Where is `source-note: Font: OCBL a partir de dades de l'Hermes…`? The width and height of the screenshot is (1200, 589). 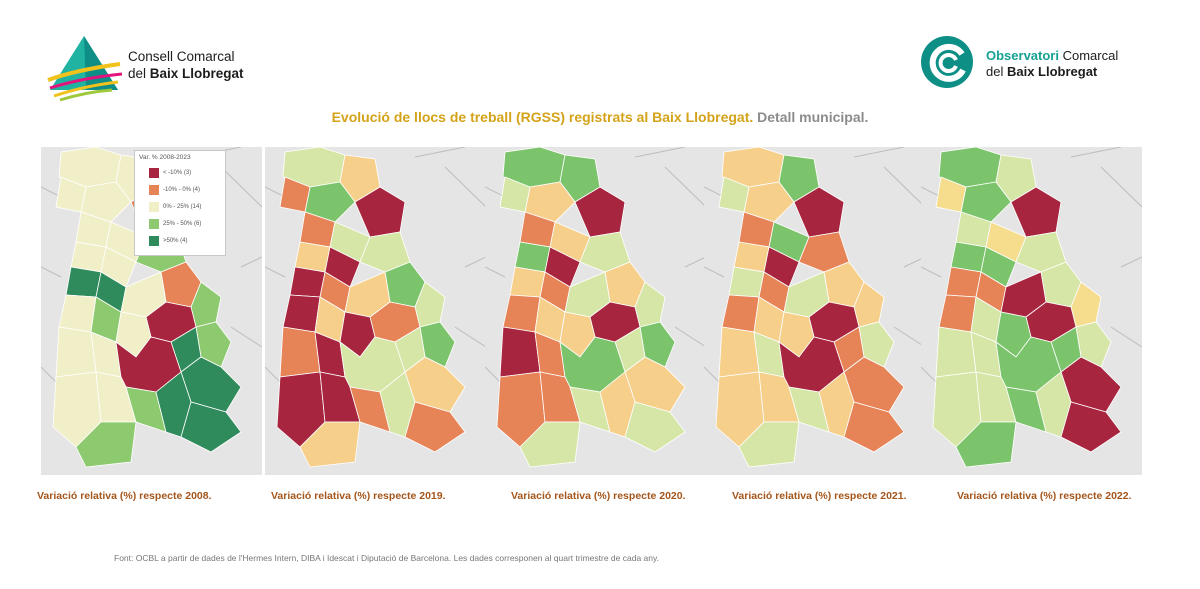 source-note: Font: OCBL a partir de dades de l'Hermes… is located at coordinates (386, 558).